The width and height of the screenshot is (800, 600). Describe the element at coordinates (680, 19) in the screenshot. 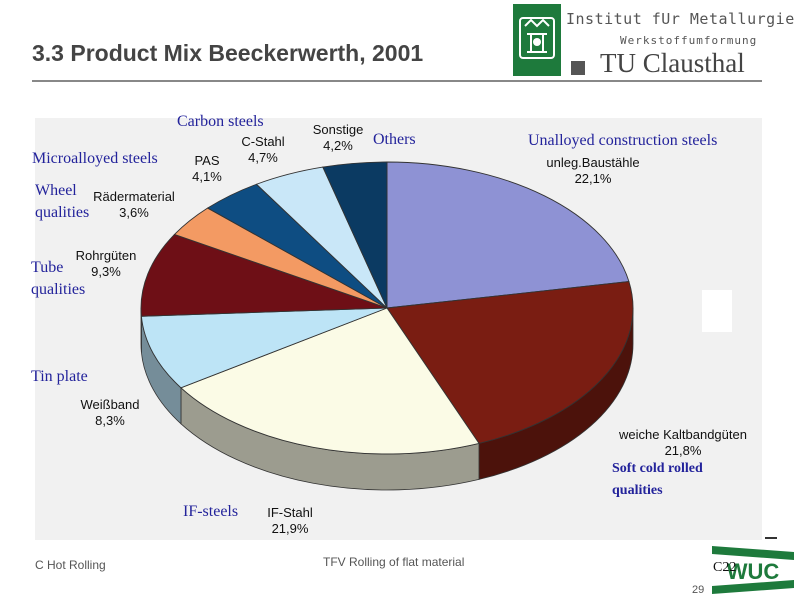

I see `institute-name: Institut fUr Metallurgie` at that location.